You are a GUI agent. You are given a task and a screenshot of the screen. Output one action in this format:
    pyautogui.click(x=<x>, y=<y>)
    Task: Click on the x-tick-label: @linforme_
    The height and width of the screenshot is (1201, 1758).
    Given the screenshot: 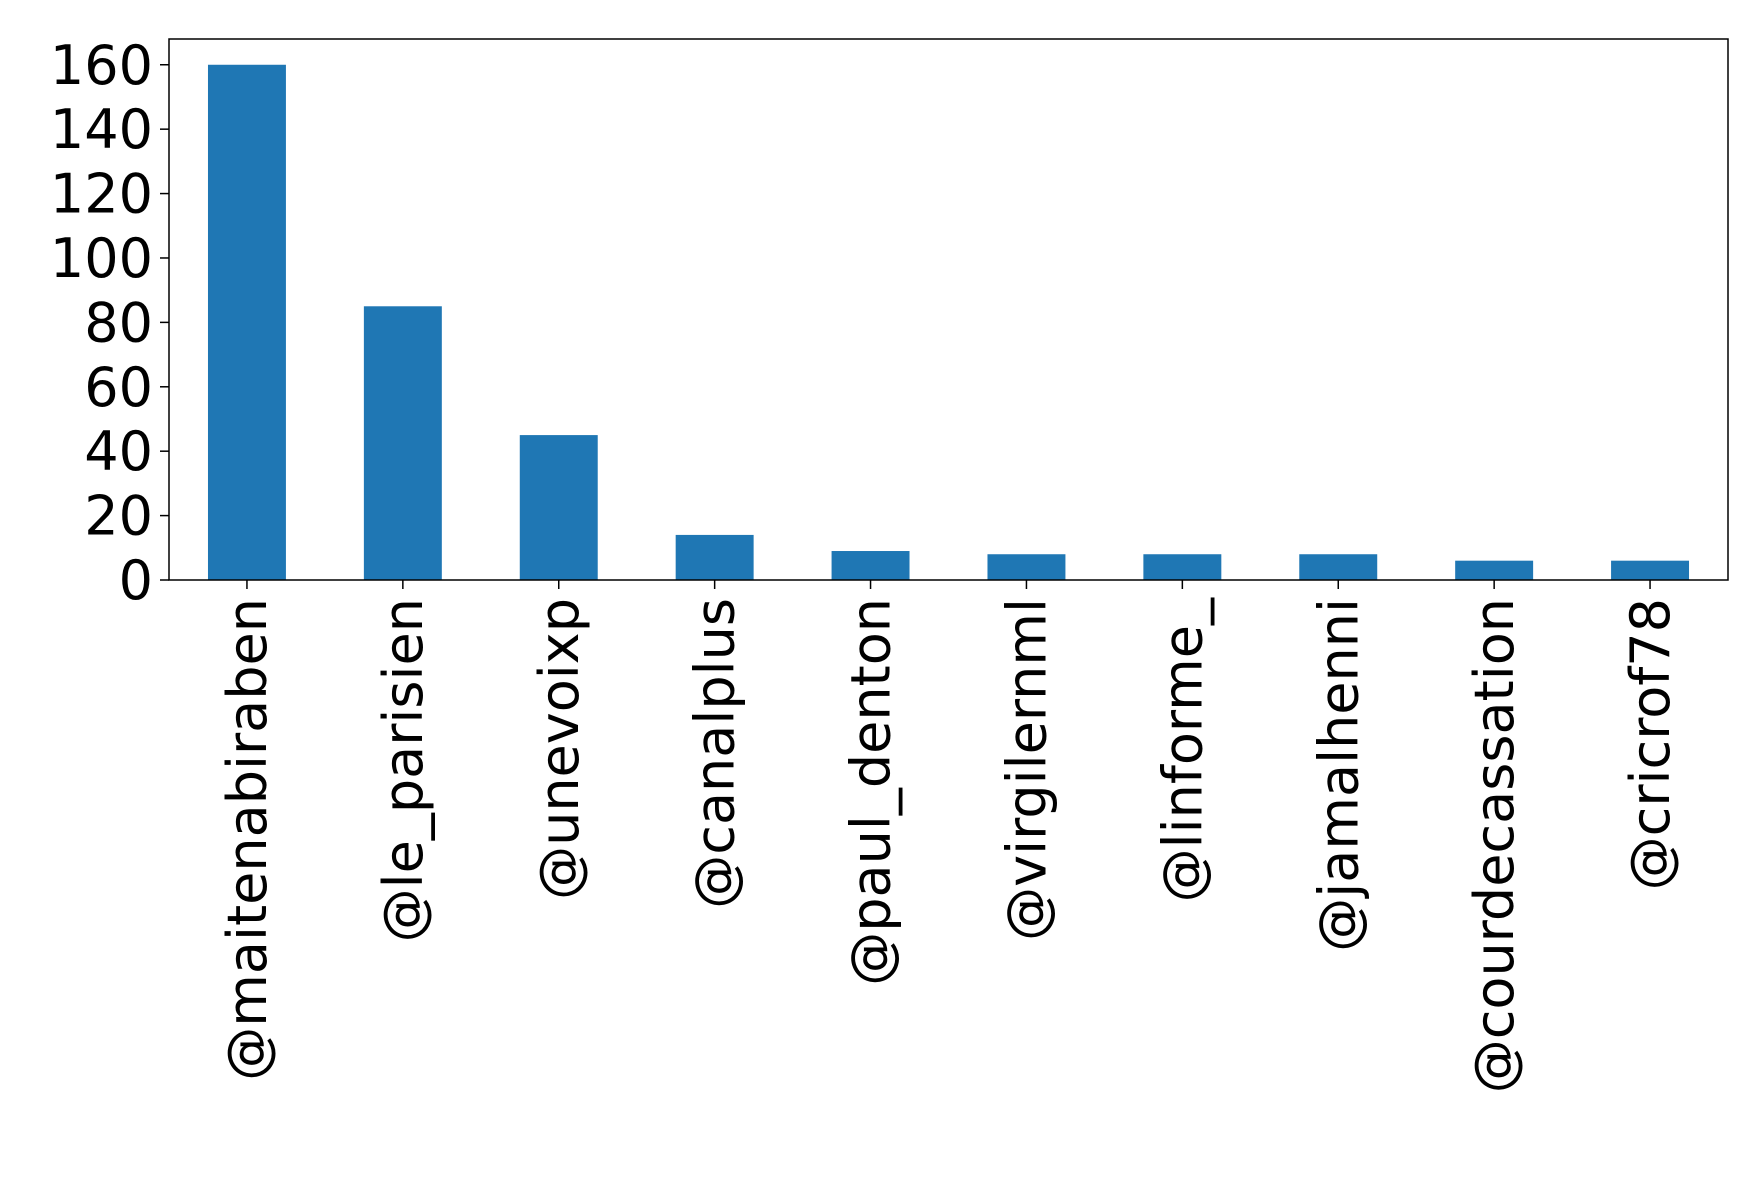 What is the action you would take?
    pyautogui.click(x=1182, y=749)
    